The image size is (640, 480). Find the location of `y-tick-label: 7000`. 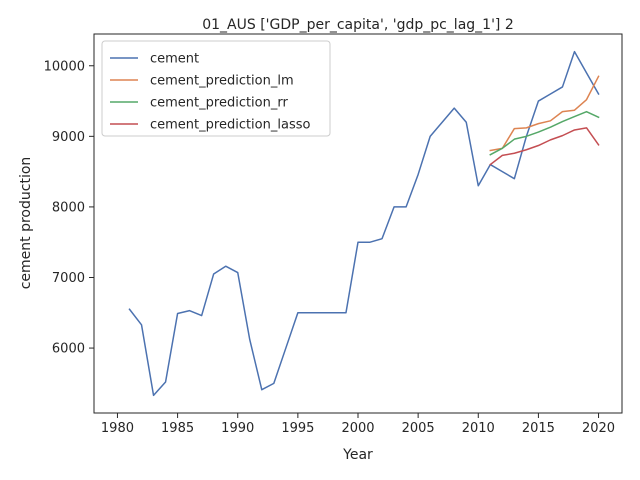

y-tick-label: 7000 is located at coordinates (68, 278).